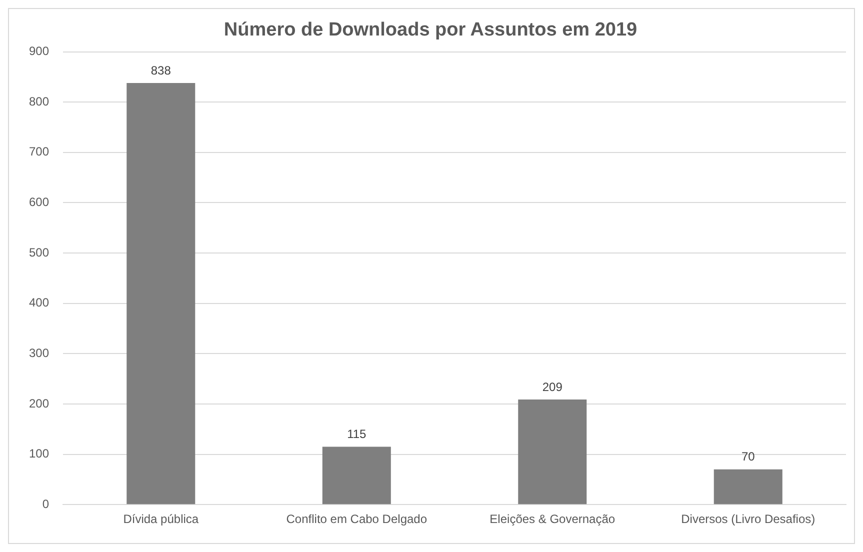 Image resolution: width=863 pixels, height=552 pixels. Describe the element at coordinates (431, 30) in the screenshot. I see `chart-title: Número de Downloads por Assuntos em 2019` at that location.